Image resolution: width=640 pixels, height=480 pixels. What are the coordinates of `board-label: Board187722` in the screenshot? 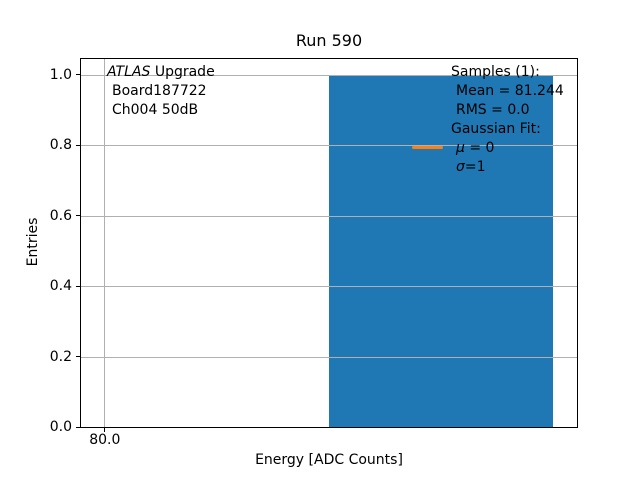 It's located at (159, 91).